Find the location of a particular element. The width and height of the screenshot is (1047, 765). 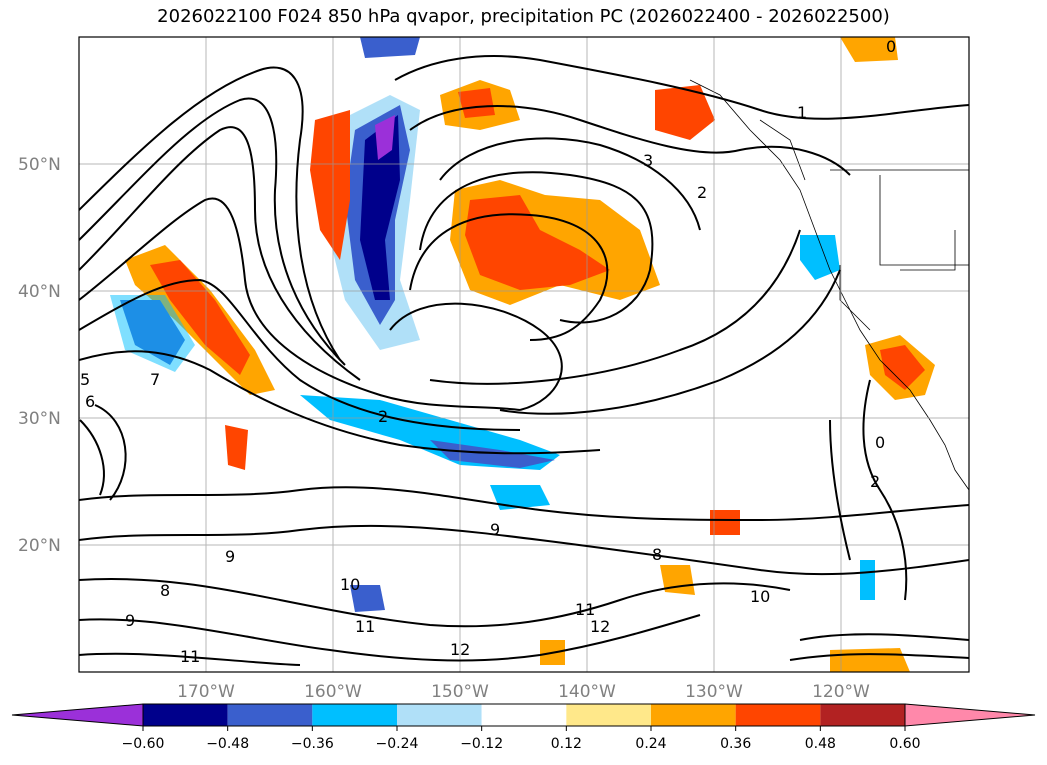

shade-cyan-small2 is located at coordinates (367, 598).